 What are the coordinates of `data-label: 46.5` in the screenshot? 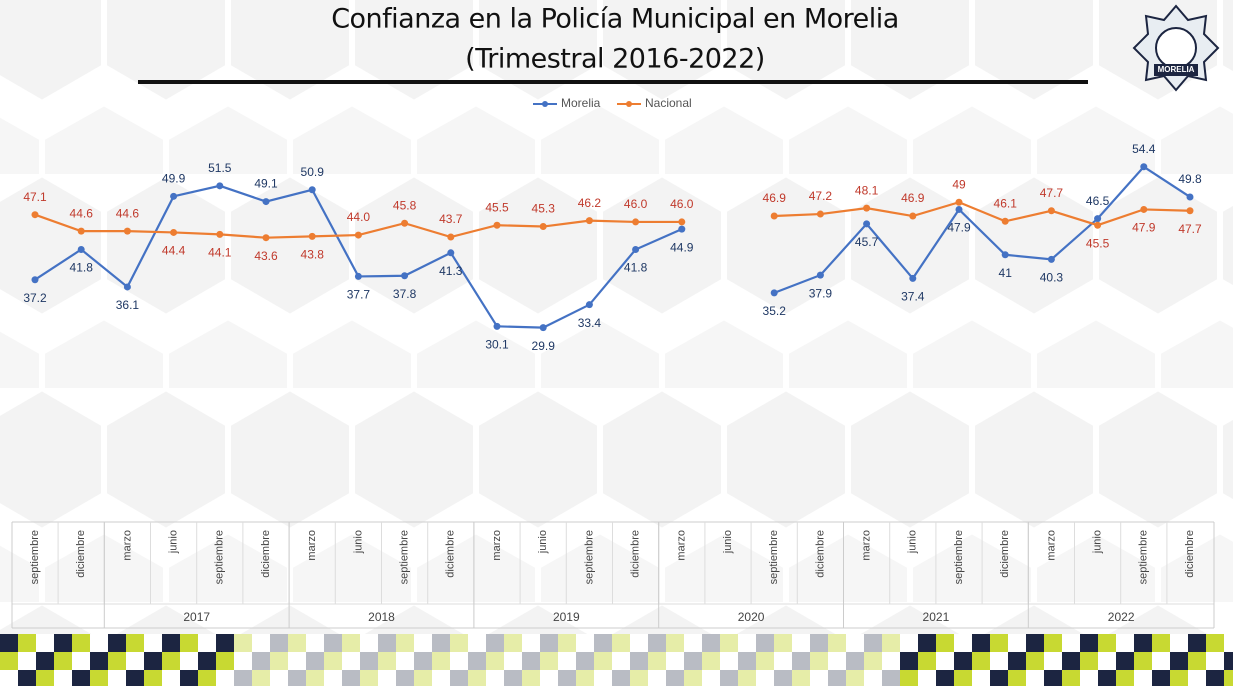 It's located at (1098, 201).